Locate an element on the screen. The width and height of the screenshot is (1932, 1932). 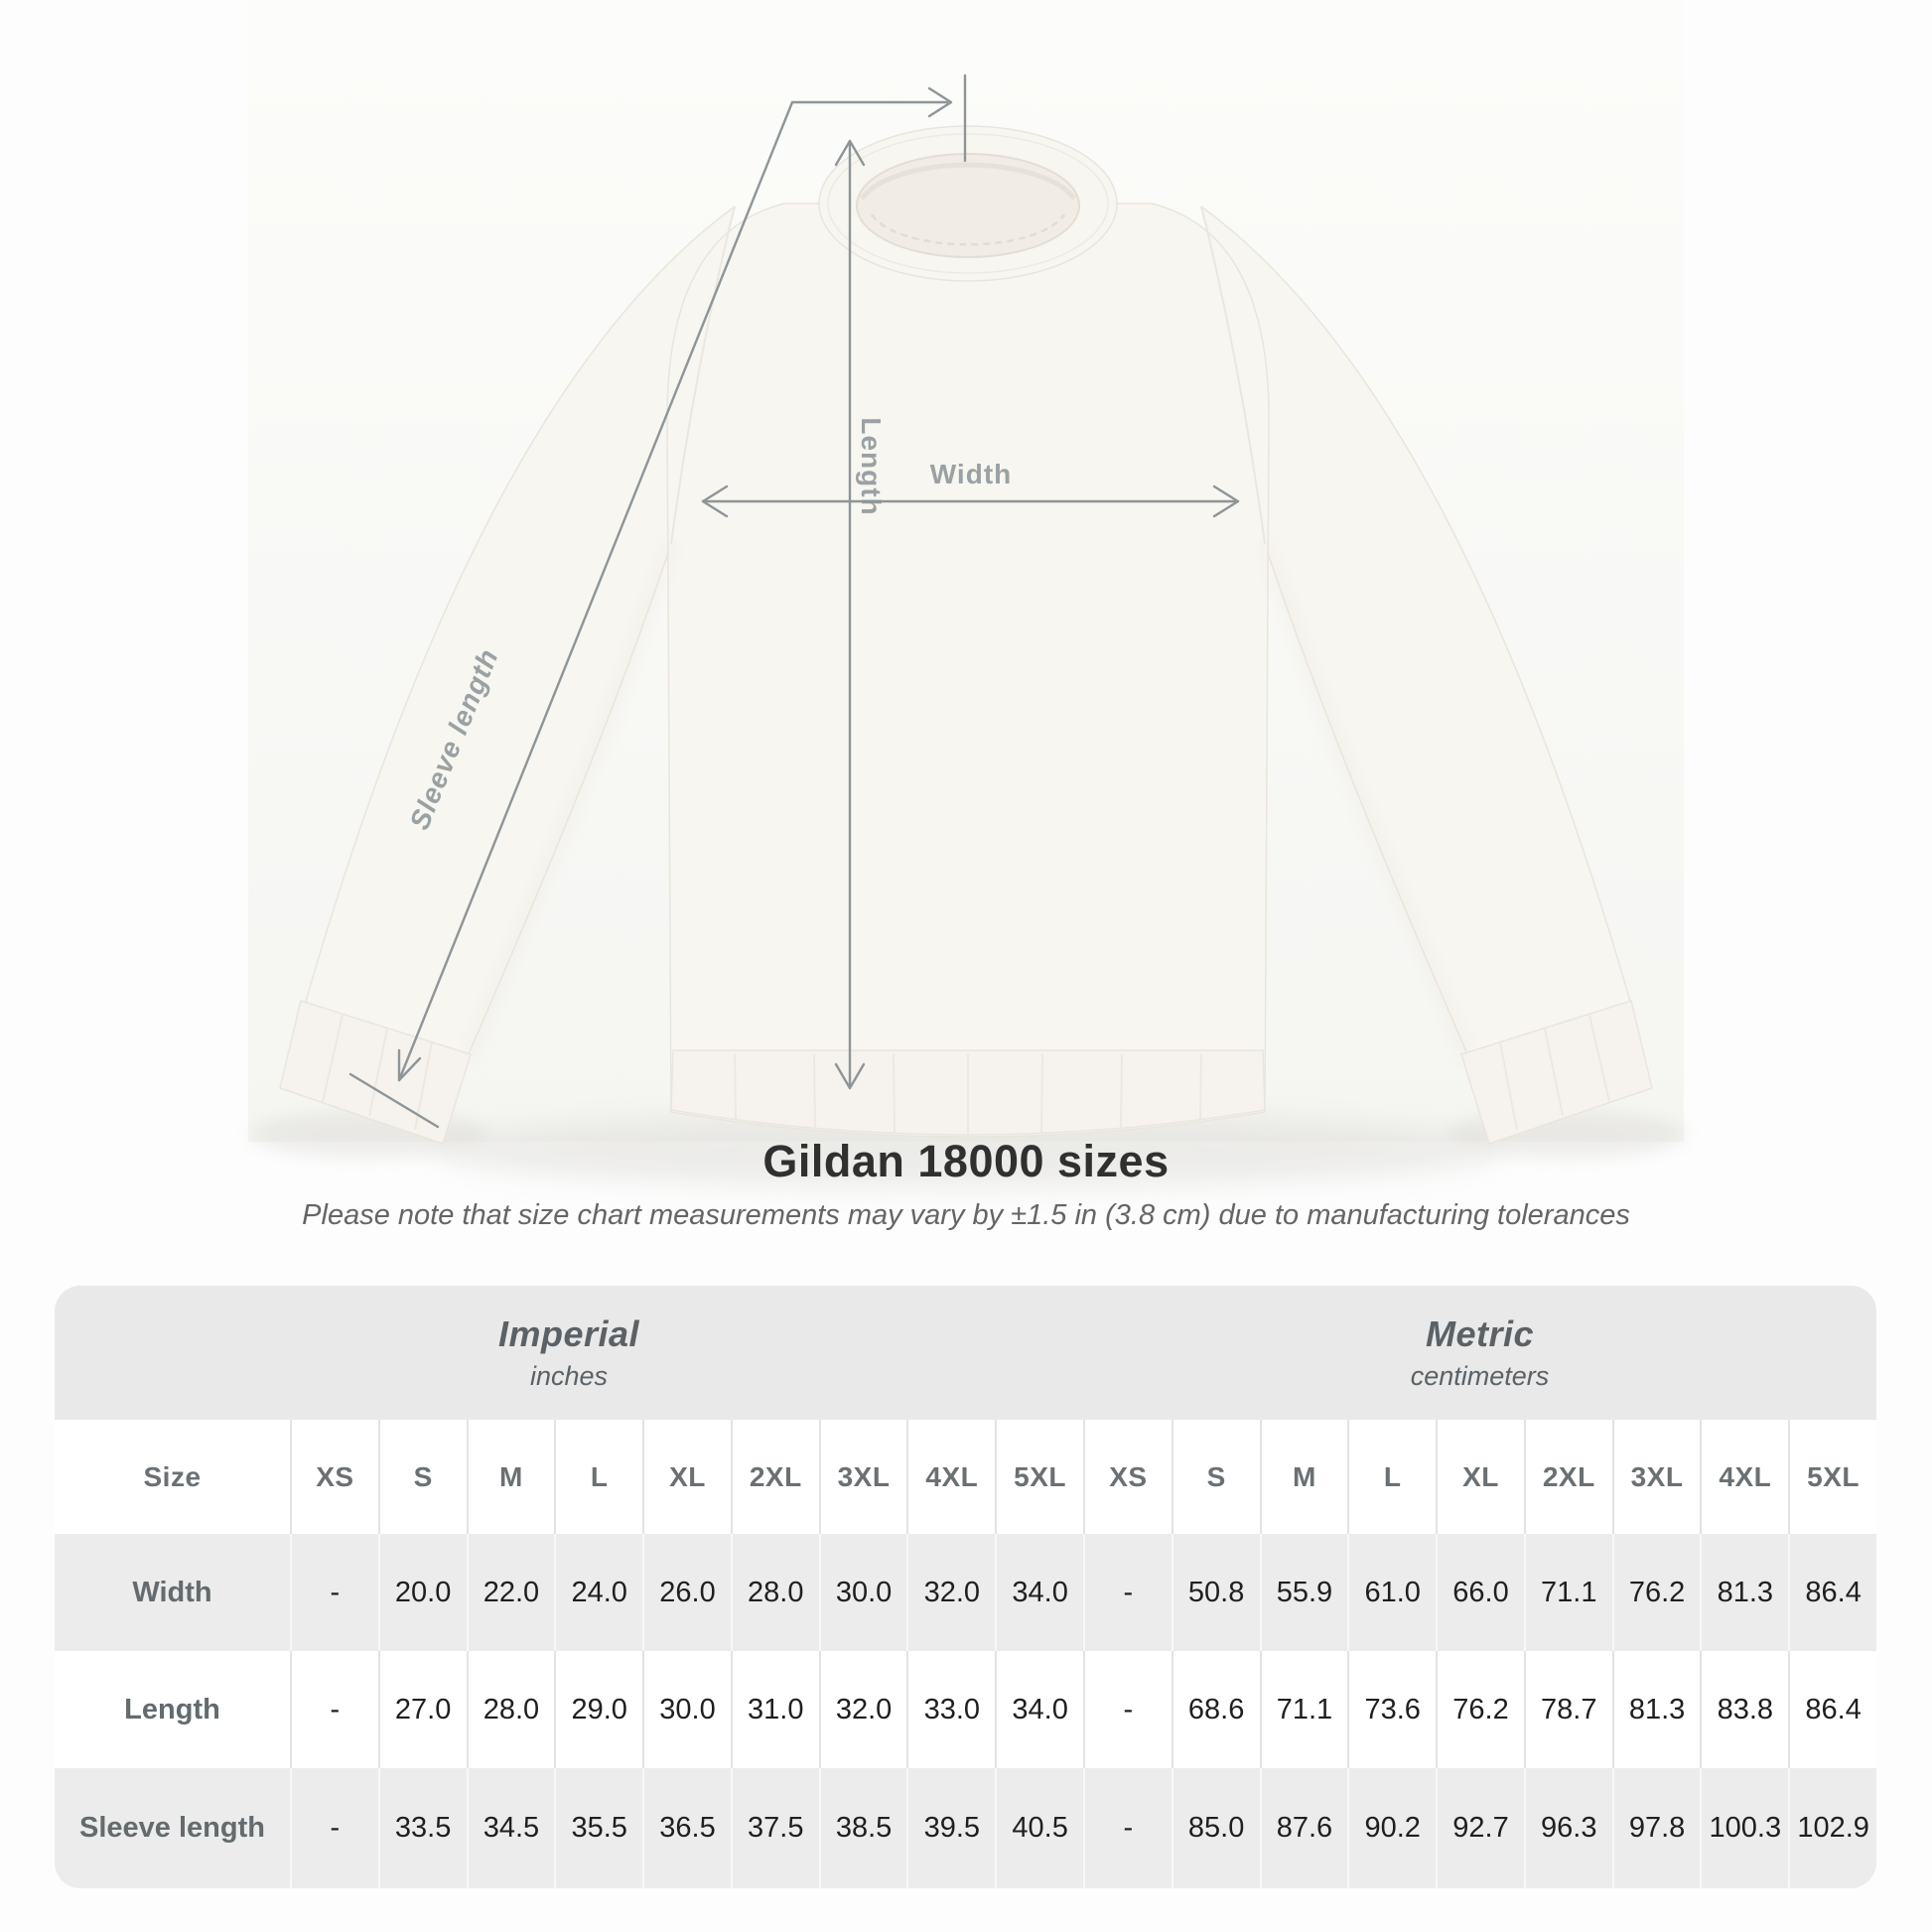
measurement-cell: 78.7 is located at coordinates (1568, 1709).